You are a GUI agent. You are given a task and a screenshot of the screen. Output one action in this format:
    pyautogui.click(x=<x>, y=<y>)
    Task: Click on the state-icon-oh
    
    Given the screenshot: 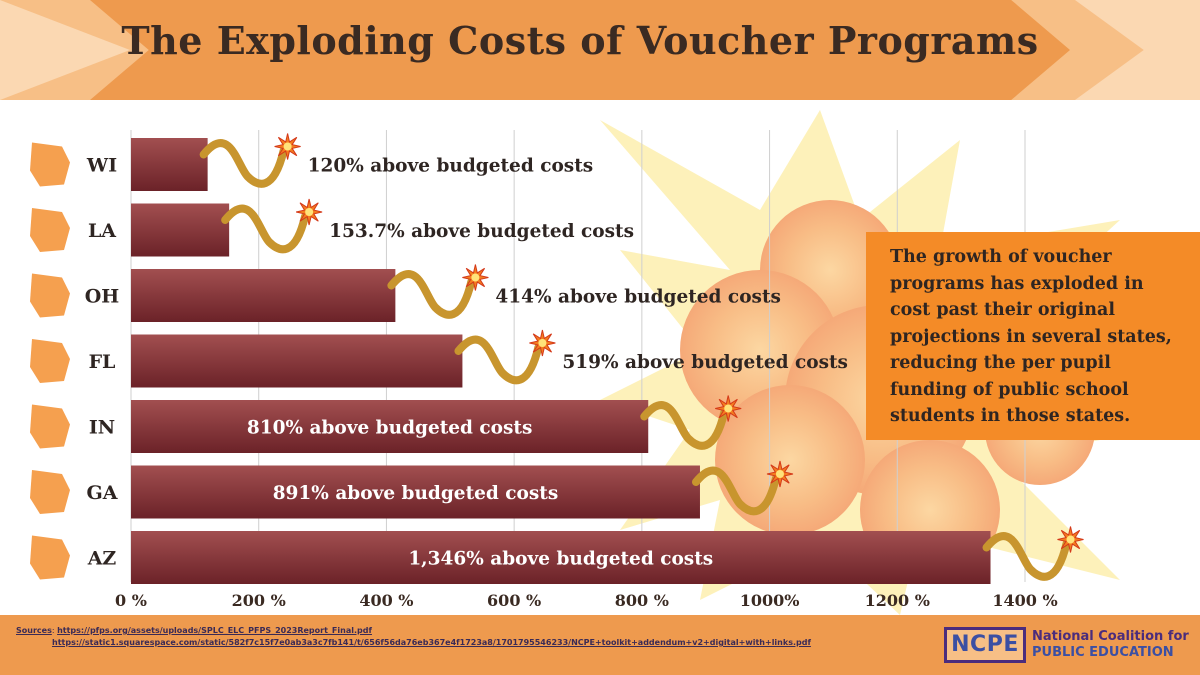 What is the action you would take?
    pyautogui.click(x=50, y=295)
    